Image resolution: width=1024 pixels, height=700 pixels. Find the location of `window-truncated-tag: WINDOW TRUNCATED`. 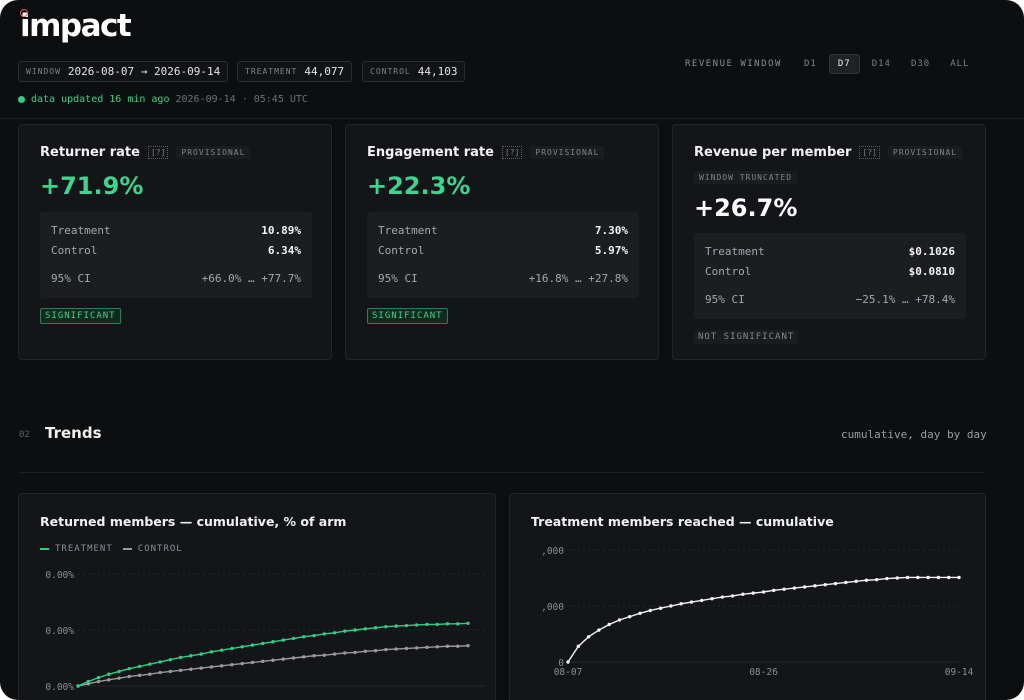

window-truncated-tag: WINDOW TRUNCATED is located at coordinates (746, 177).